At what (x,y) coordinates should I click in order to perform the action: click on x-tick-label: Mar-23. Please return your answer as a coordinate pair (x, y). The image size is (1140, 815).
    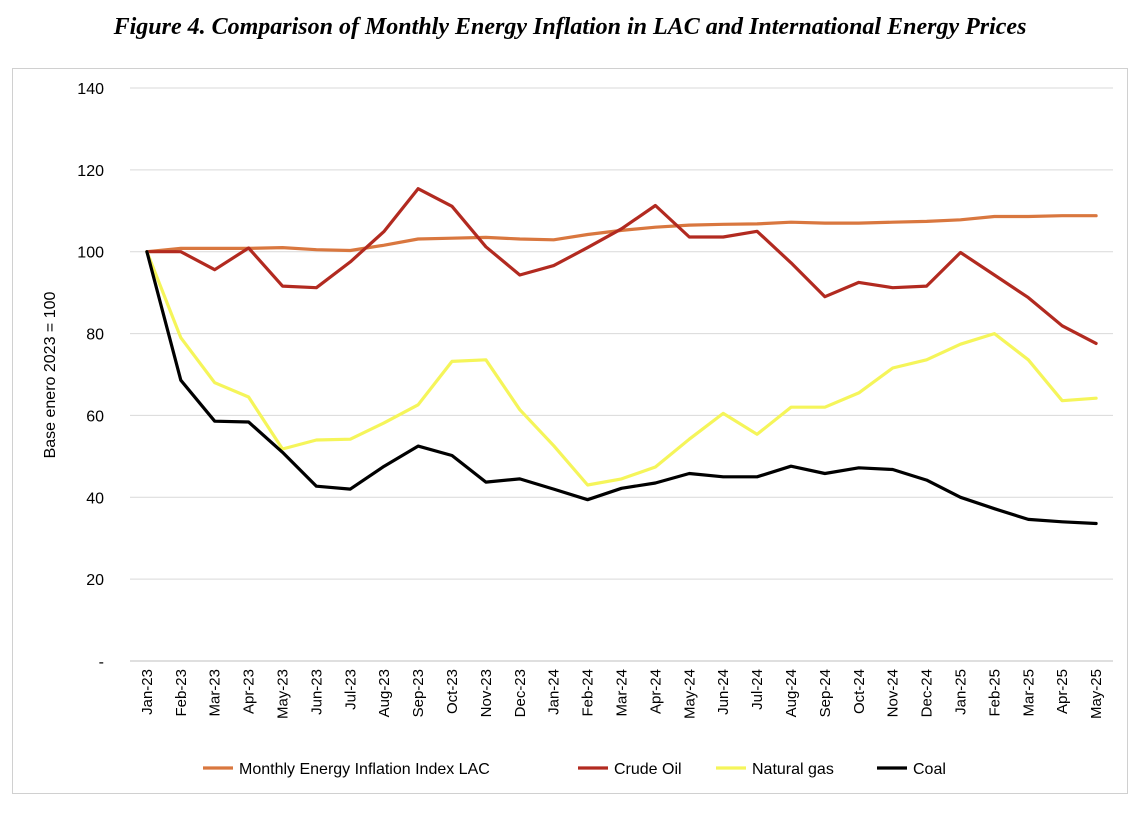
    Looking at the image, I should click on (215, 693).